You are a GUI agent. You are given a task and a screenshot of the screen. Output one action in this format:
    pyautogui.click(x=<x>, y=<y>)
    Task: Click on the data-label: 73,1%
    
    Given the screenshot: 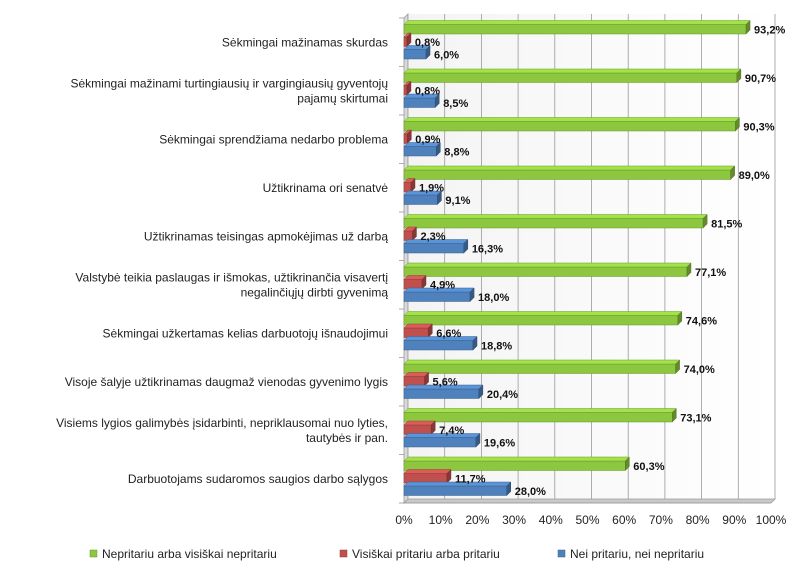 What is the action you would take?
    pyautogui.click(x=695, y=418)
    